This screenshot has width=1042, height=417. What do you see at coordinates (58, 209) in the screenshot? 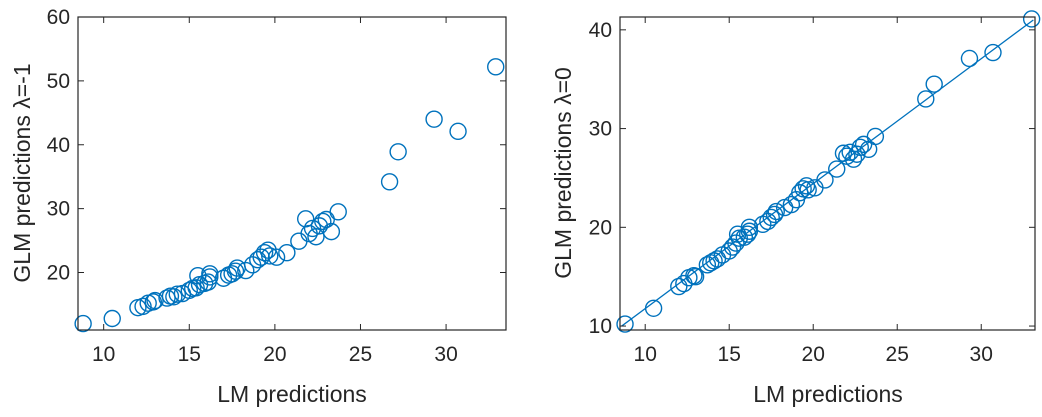
I see `left-y-tick-label: 30` at bounding box center [58, 209].